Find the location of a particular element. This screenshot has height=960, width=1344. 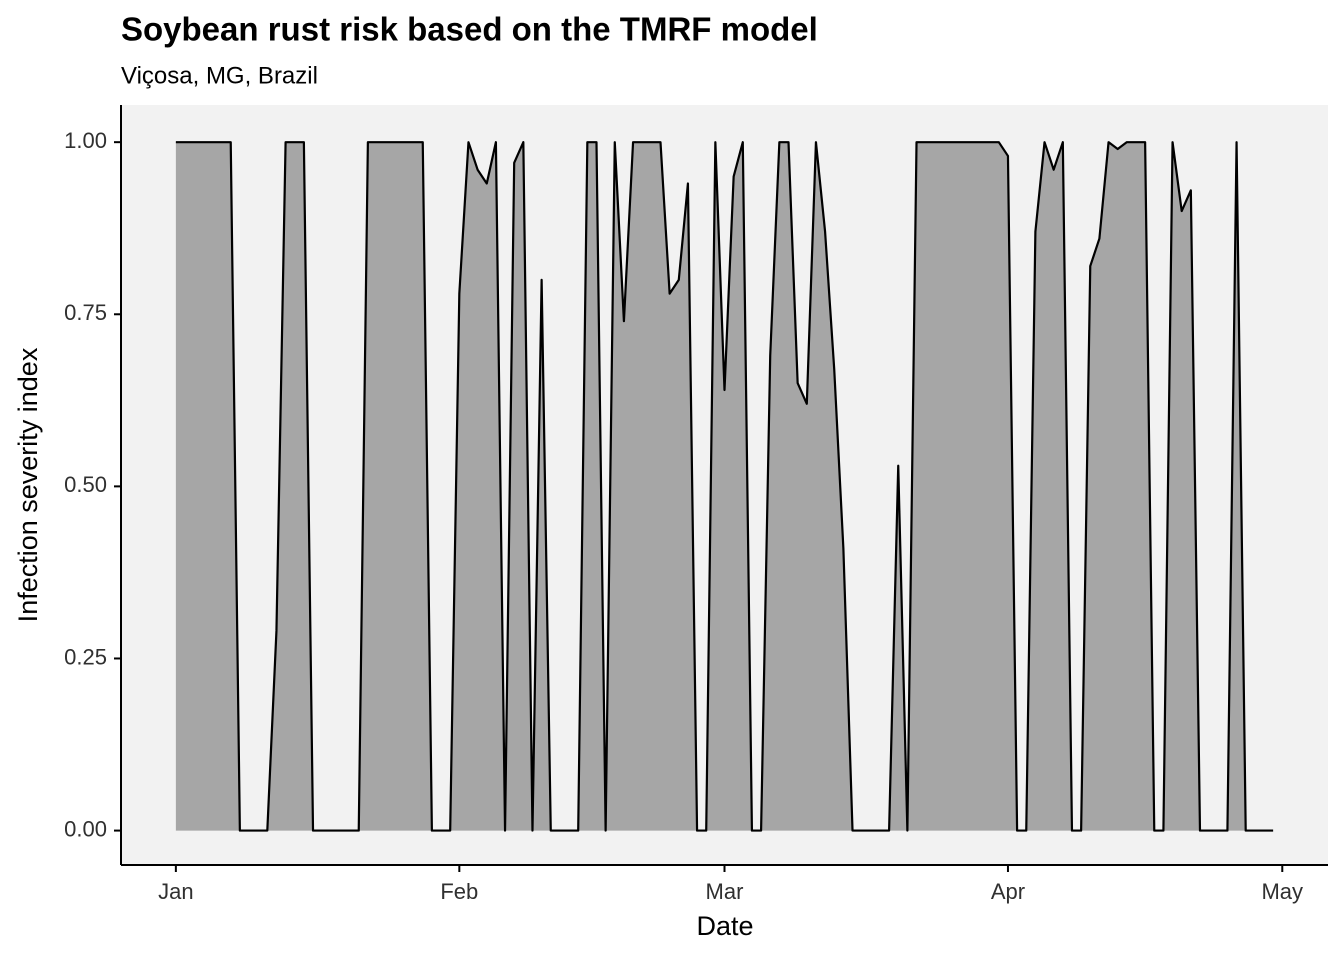

y-tick-label: 0.75 is located at coordinates (85, 312).